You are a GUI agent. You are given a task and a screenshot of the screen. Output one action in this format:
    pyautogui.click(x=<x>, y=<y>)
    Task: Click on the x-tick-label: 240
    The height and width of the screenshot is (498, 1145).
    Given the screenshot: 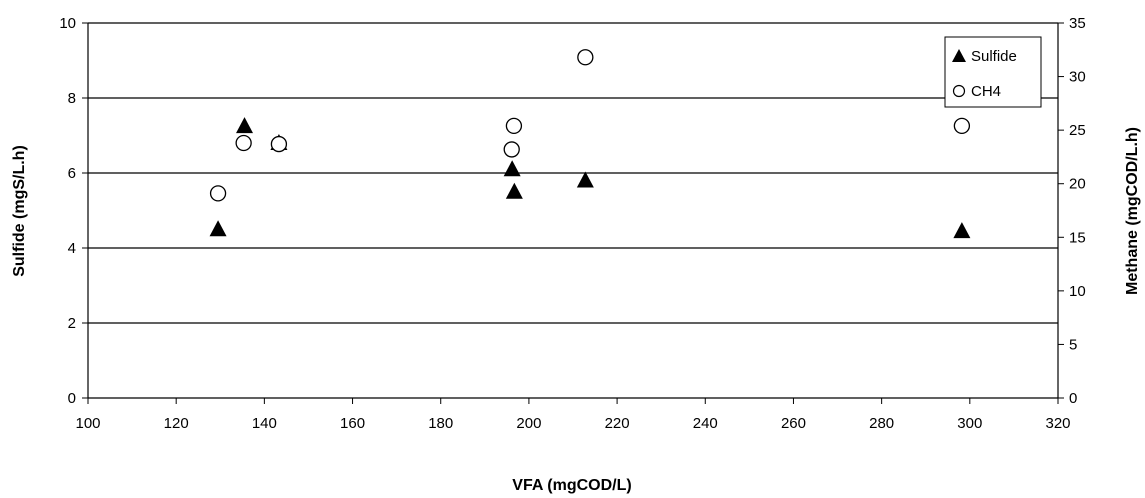 What is the action you would take?
    pyautogui.click(x=705, y=423)
    